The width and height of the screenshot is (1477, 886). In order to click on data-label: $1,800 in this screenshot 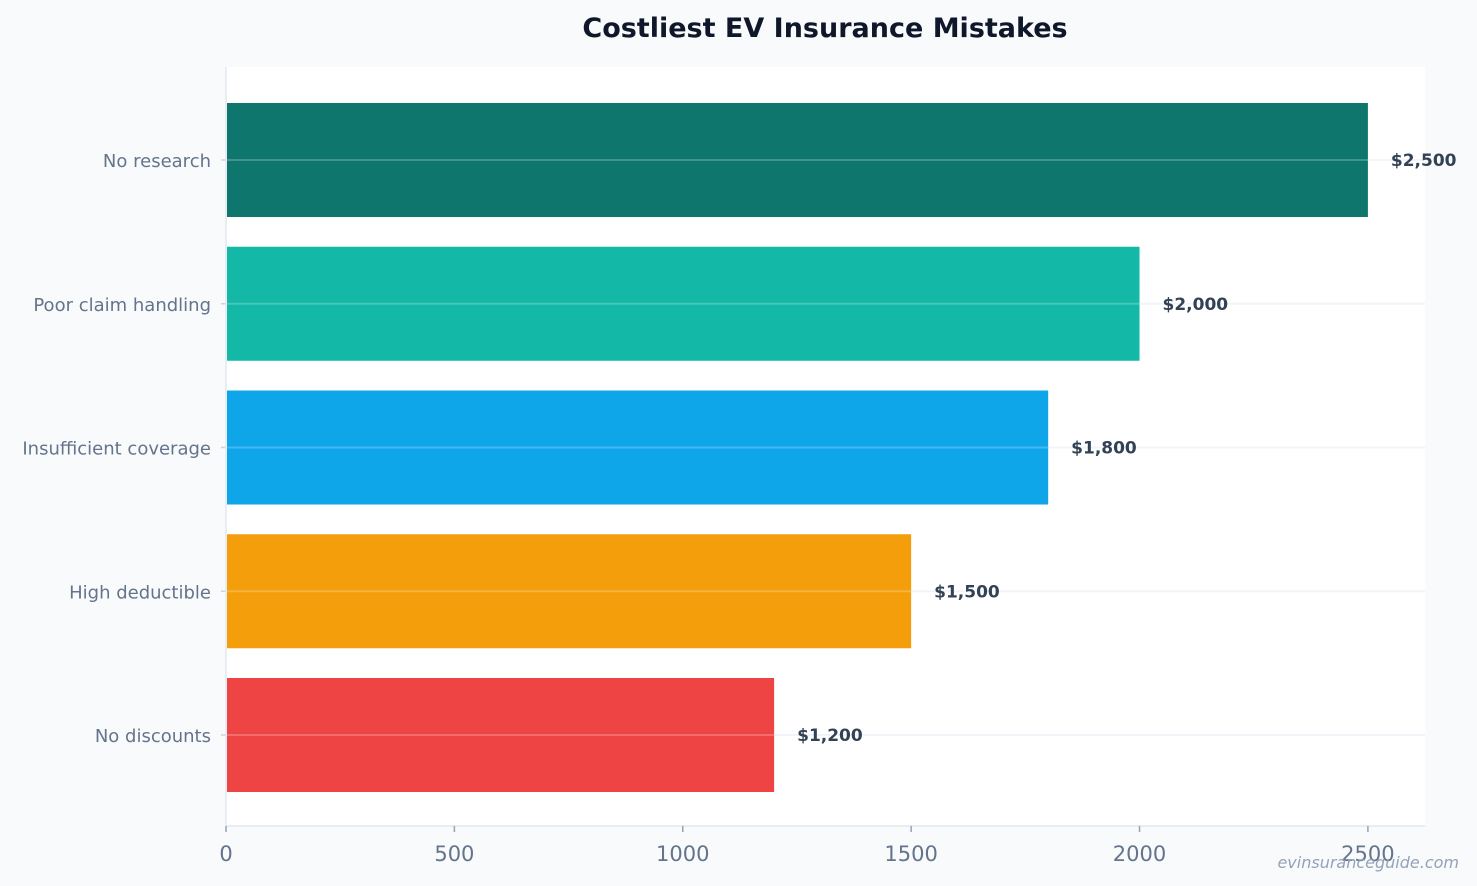, I will do `click(1104, 449)`.